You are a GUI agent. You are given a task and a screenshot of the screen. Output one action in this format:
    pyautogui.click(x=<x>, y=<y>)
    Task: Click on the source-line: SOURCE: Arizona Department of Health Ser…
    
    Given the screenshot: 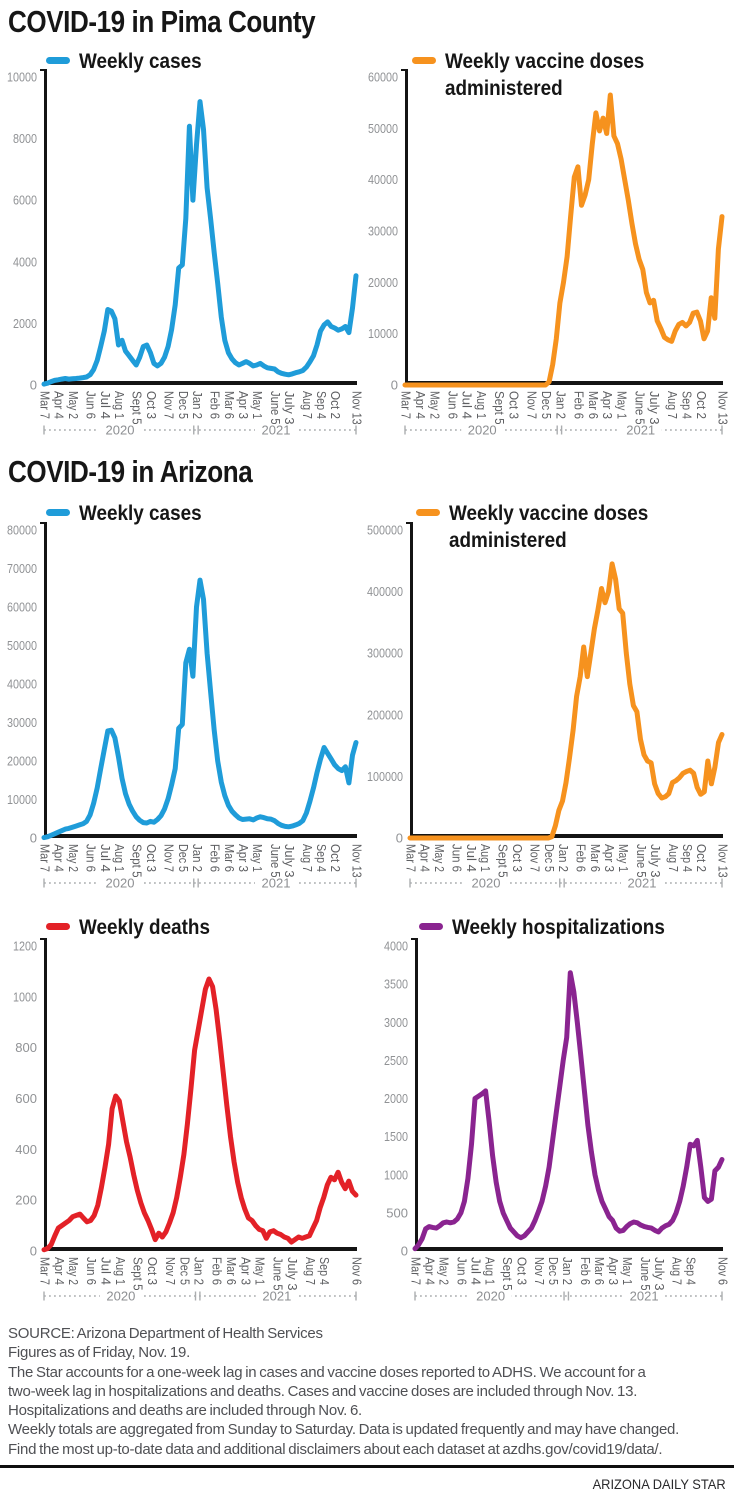 What is the action you would take?
    pyautogui.click(x=165, y=1333)
    